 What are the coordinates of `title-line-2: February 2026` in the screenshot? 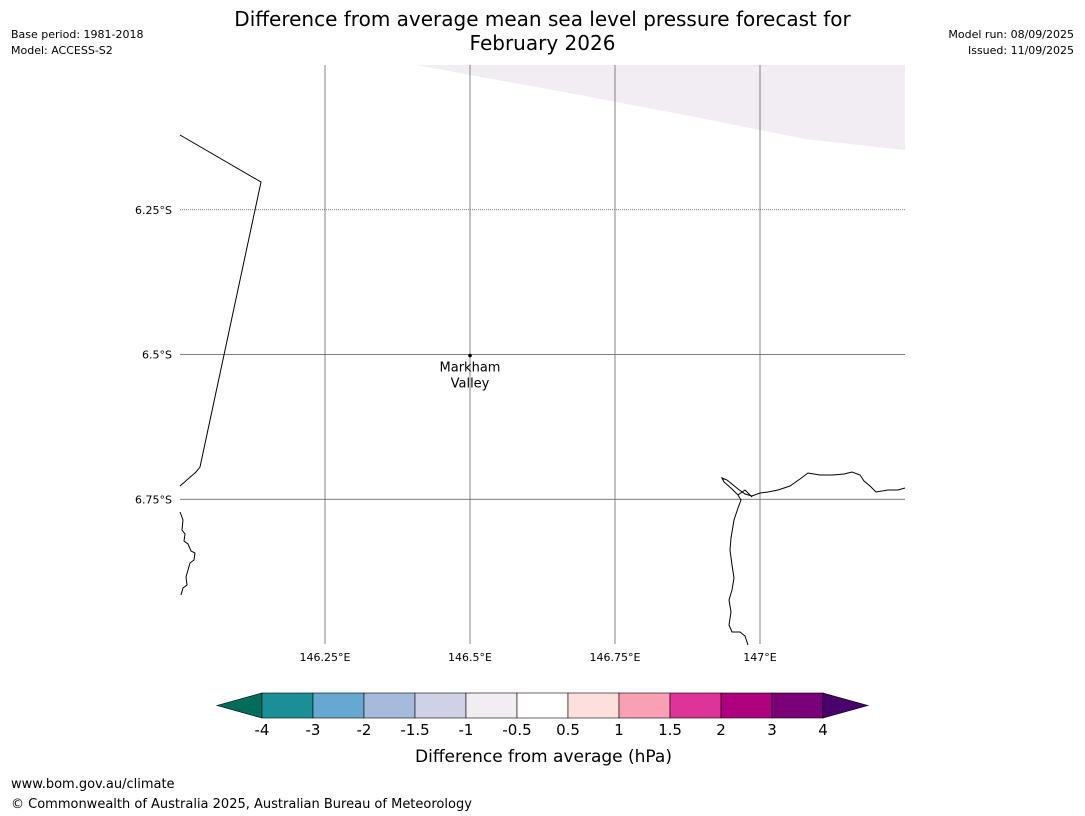 It's located at (542, 43).